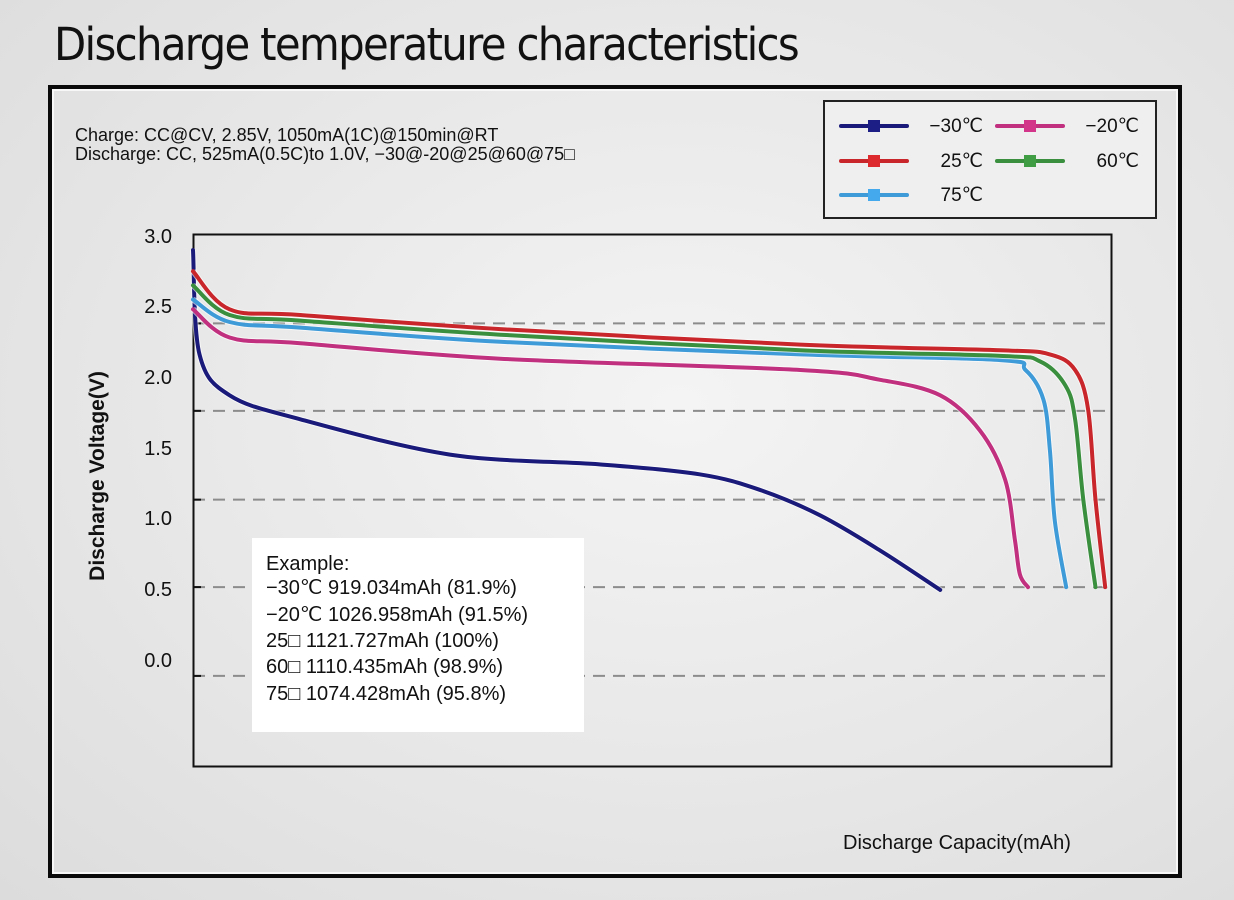 Image resolution: width=1234 pixels, height=900 pixels. What do you see at coordinates (397, 615) in the screenshot?
I see `example-line: −20℃ 1026.958mAh (91.5%)` at bounding box center [397, 615].